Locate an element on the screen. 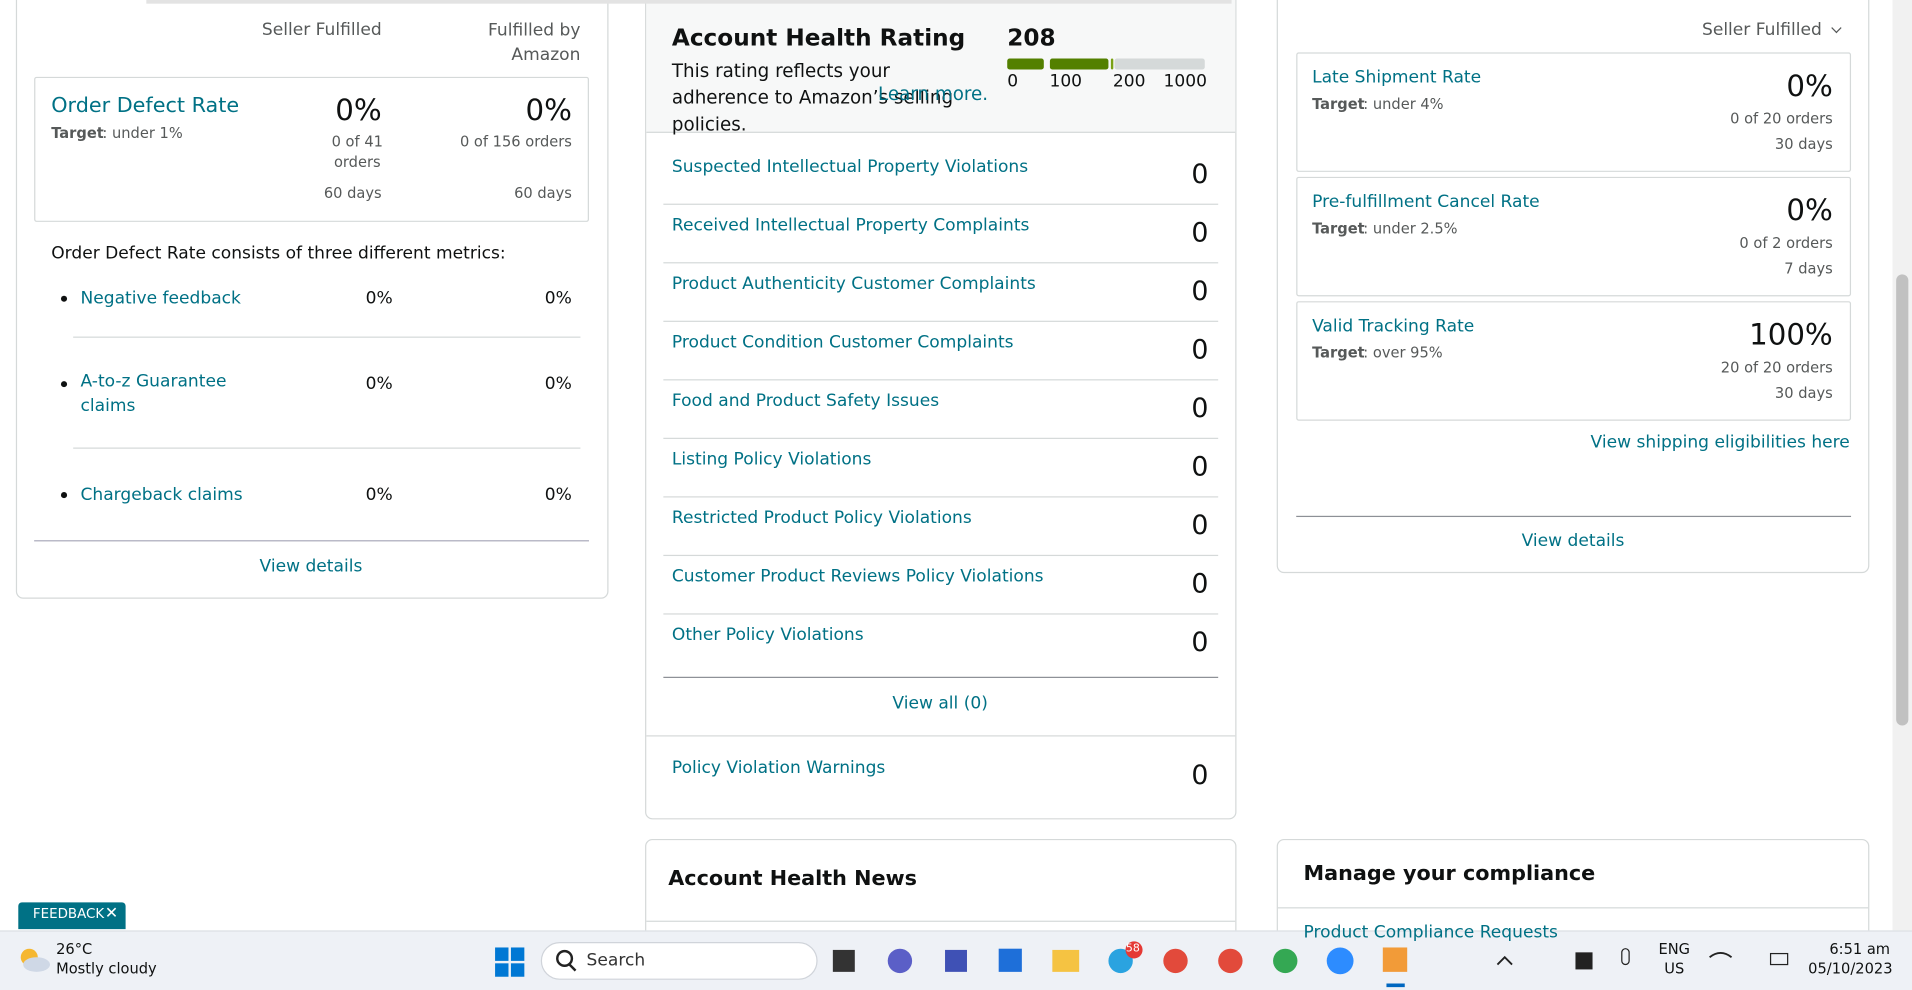 The image size is (1912, 990). odr-card is located at coordinates (311, 149).